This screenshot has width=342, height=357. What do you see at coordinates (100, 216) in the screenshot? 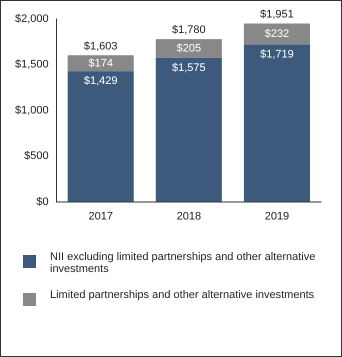
I see `x-tick-label: 2017` at bounding box center [100, 216].